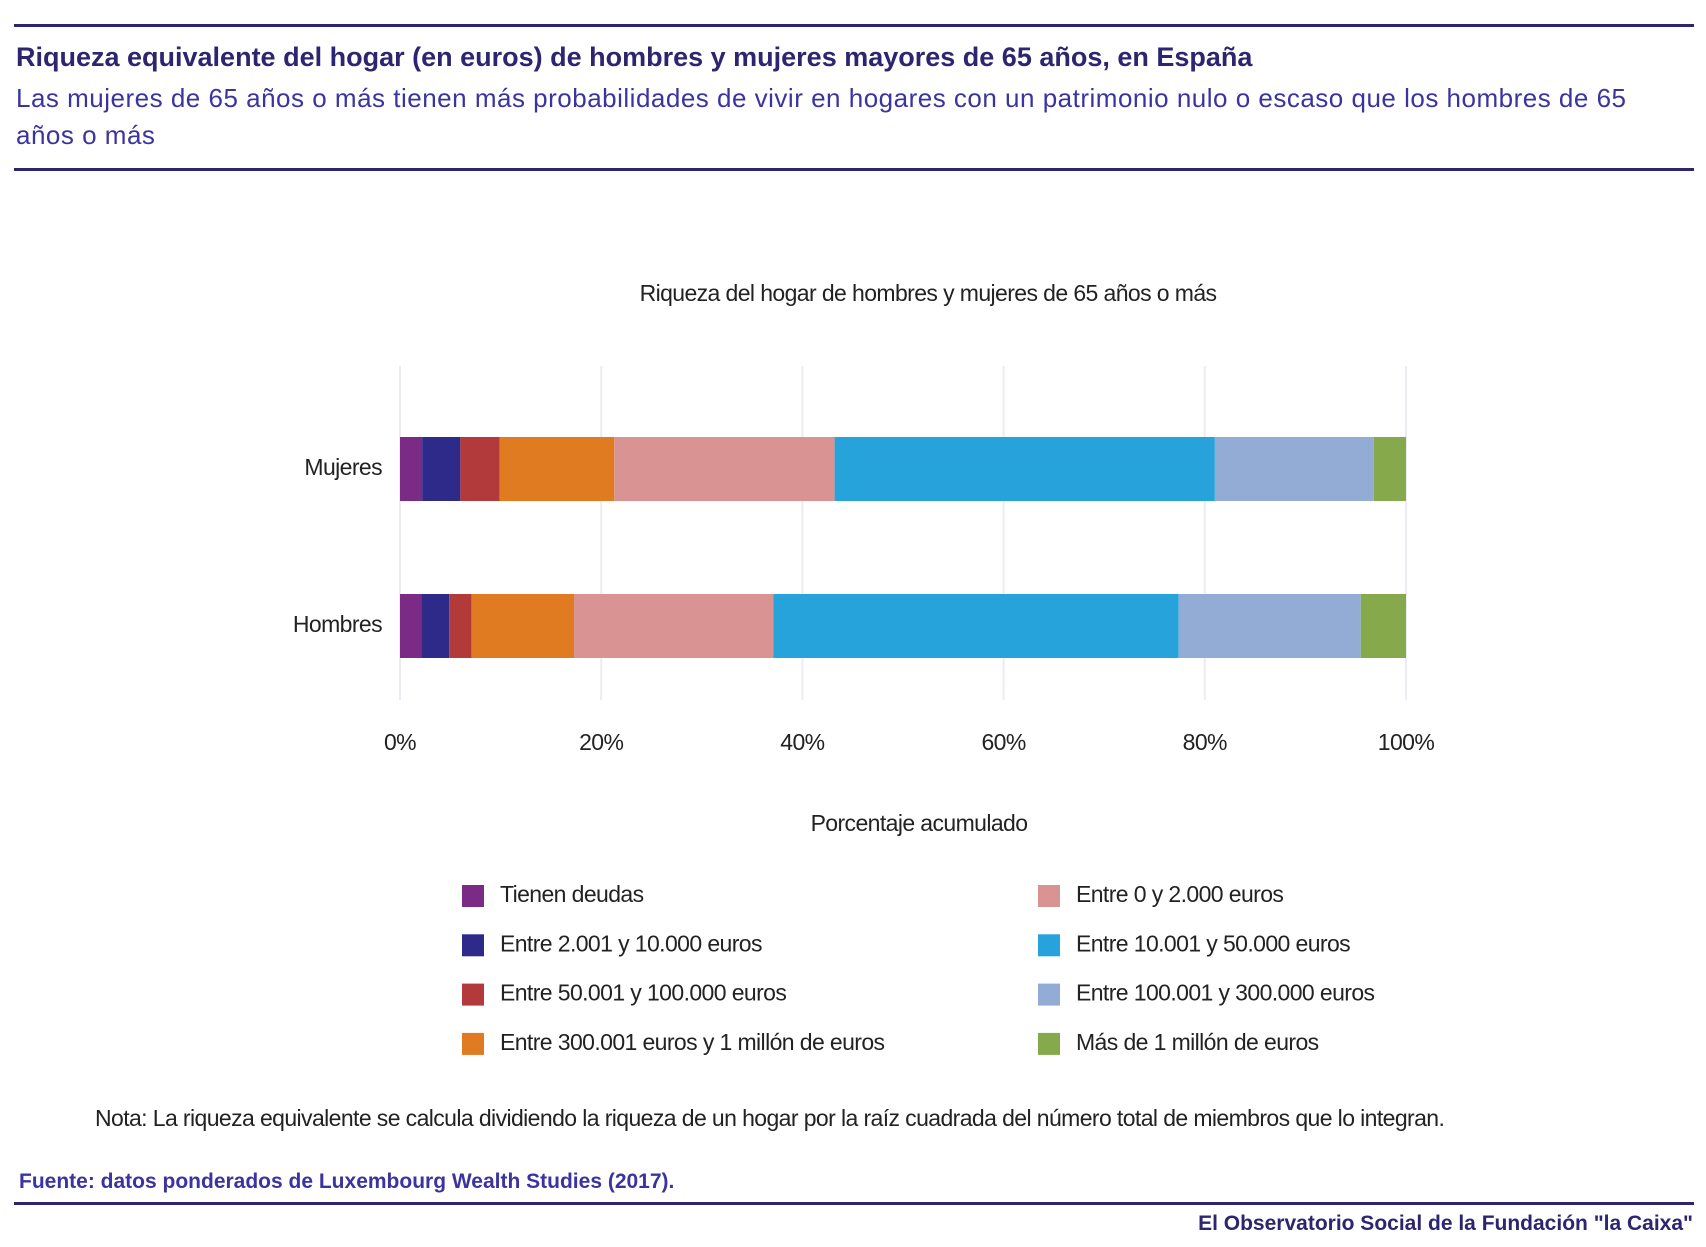  Describe the element at coordinates (1003, 742) in the screenshot. I see `x-tick-label: 60%` at that location.